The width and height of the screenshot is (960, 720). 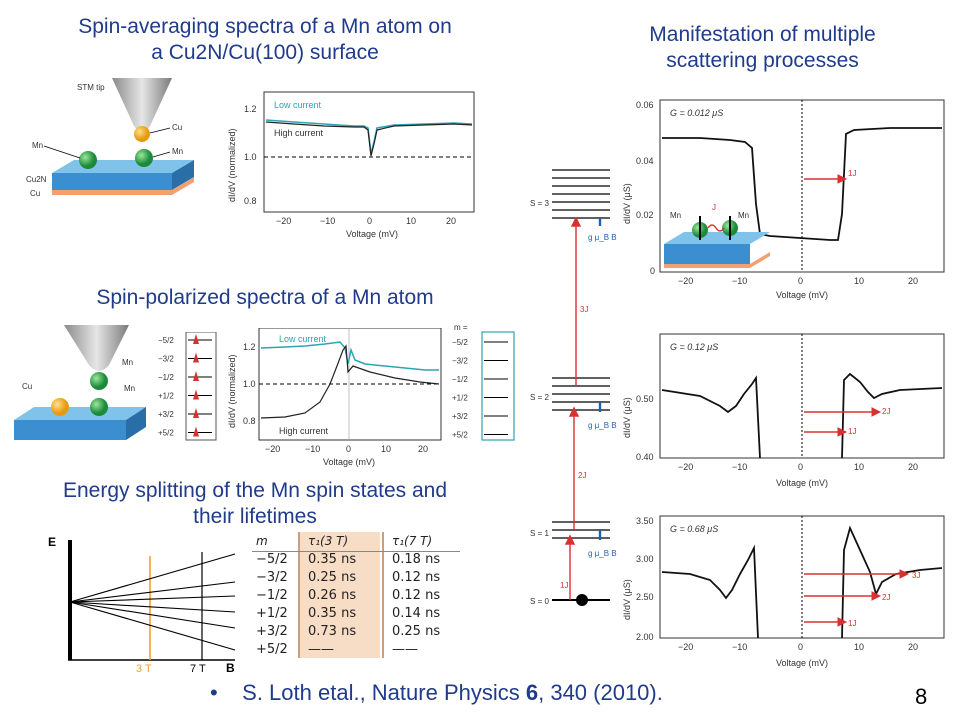 I want to click on table-cell: 0.26 ns, so click(x=332, y=595).